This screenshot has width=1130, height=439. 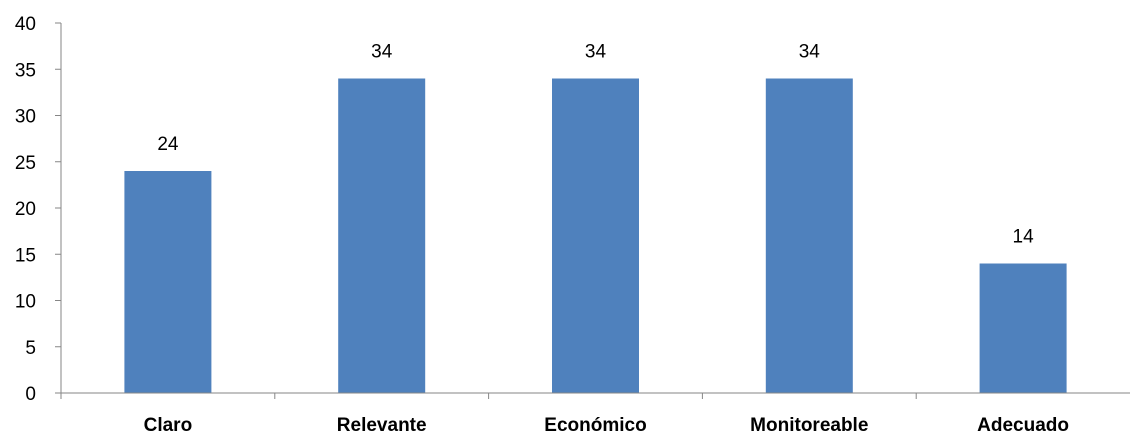 I want to click on y-tick-label: 10, so click(x=25, y=302).